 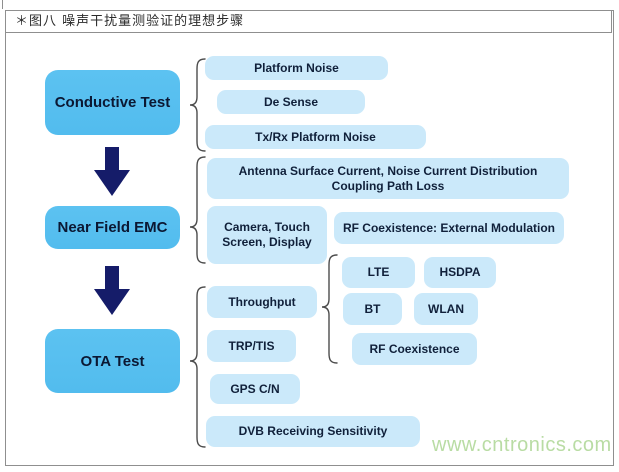 What do you see at coordinates (291, 102) in the screenshot?
I see `item-de-sense: De Sense` at bounding box center [291, 102].